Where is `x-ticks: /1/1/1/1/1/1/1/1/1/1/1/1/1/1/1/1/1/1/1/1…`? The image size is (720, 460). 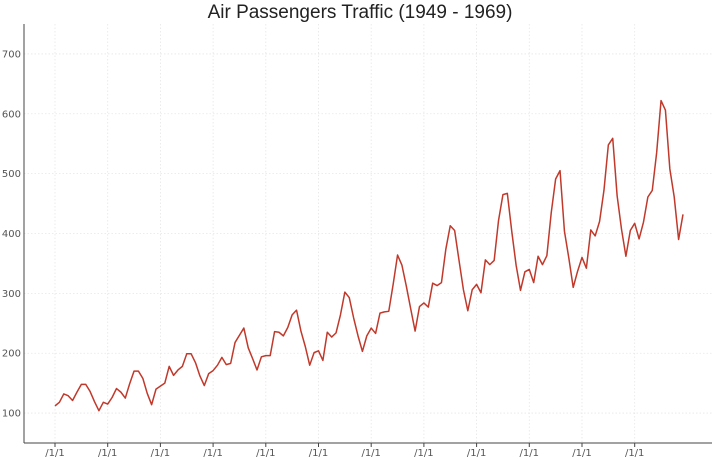 x-ticks: /1/1/1/1/1/1/1/1/1/1/1/1/1/1/1/1/1/1/1/1… is located at coordinates (344, 453).